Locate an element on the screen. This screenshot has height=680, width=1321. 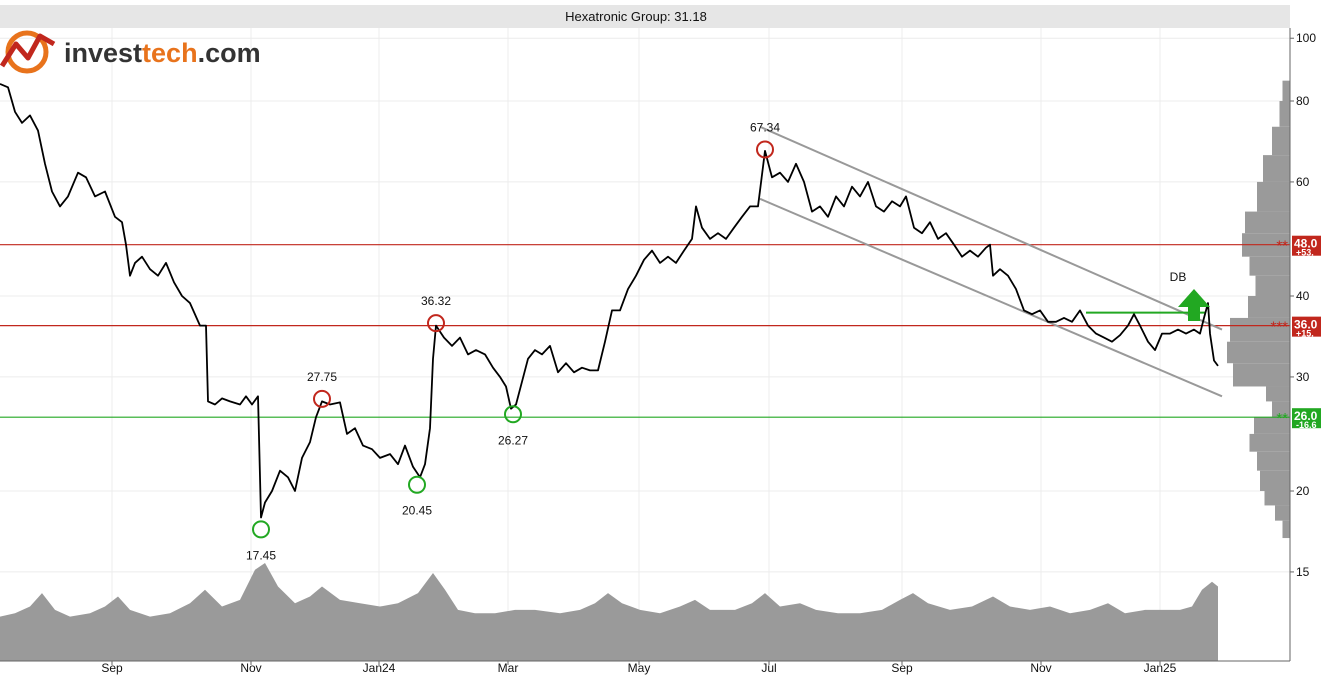
y-tick-label: 40 is located at coordinates (1303, 296).